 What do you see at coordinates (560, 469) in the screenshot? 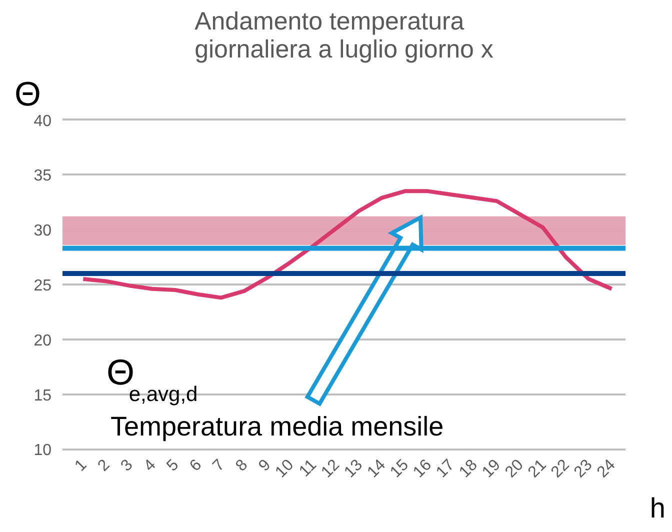
I see `x-tick-label: 22` at bounding box center [560, 469].